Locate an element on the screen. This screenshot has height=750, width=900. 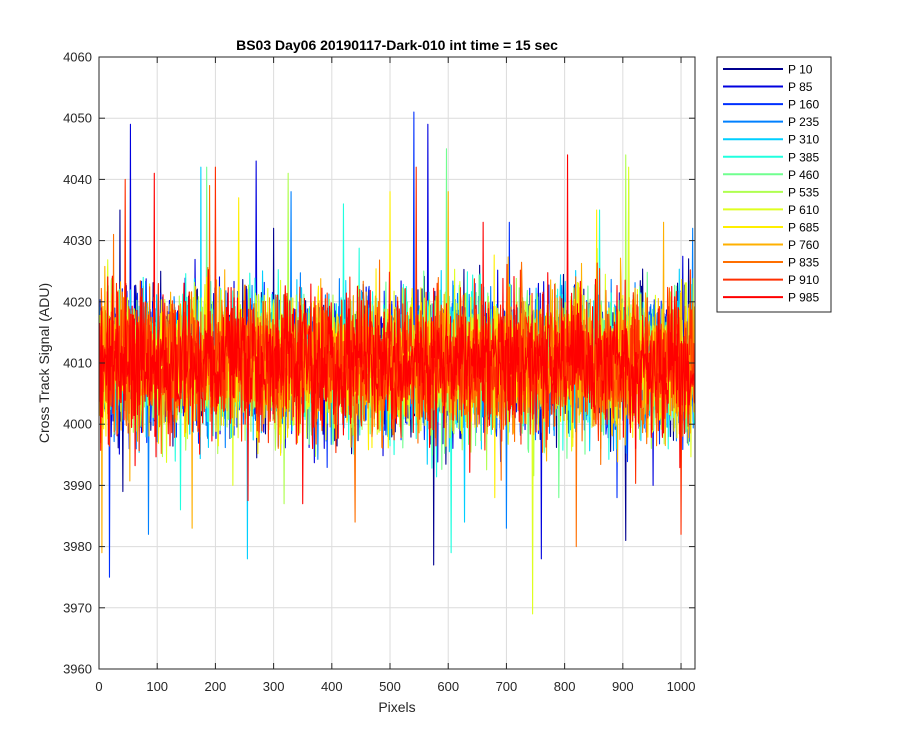
legend-label: P 85 is located at coordinates (800, 87).